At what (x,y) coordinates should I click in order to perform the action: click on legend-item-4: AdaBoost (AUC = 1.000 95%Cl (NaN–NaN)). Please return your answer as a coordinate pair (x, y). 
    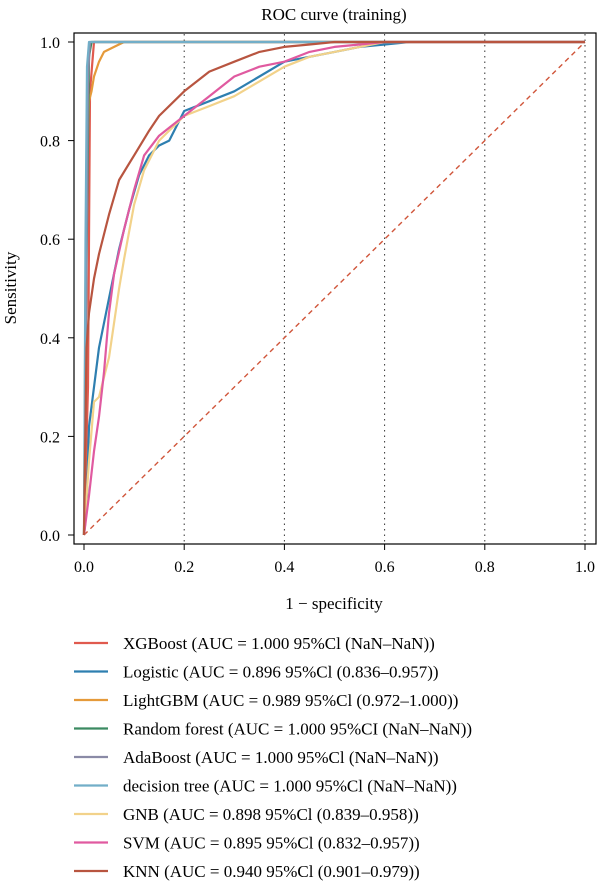
    Looking at the image, I should click on (256, 757).